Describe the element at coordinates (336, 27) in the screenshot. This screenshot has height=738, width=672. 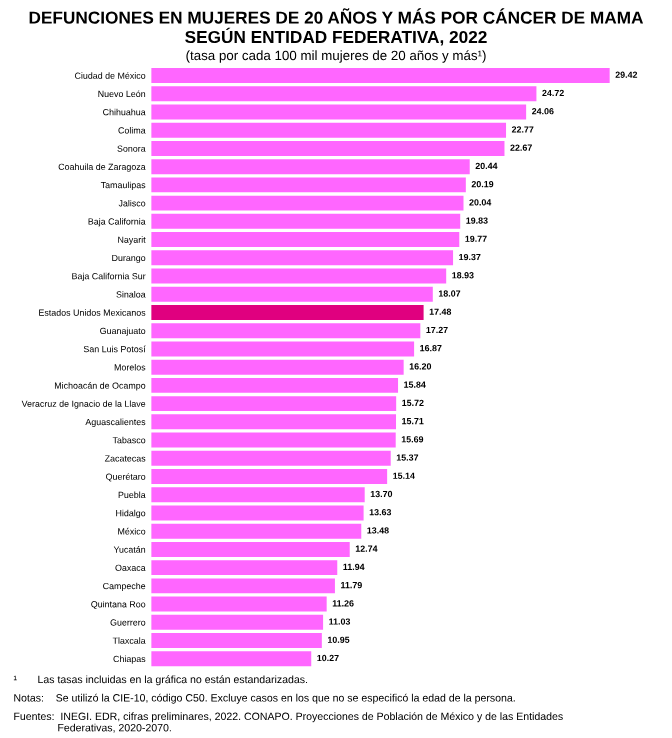
I see `chart-title: DEFUNCIONES EN MUJERES DE 20 AÑOS Y MÁS POR CÁNCER DE MAMA SEGÚN ENTIDAD FEDERATIVA, 2022` at that location.